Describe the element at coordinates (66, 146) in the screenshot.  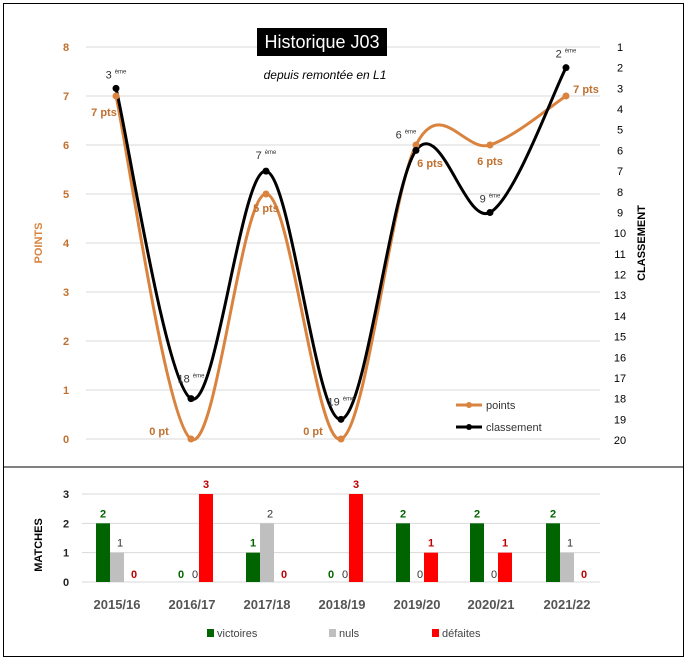
I see `y-tick-label: 6` at that location.